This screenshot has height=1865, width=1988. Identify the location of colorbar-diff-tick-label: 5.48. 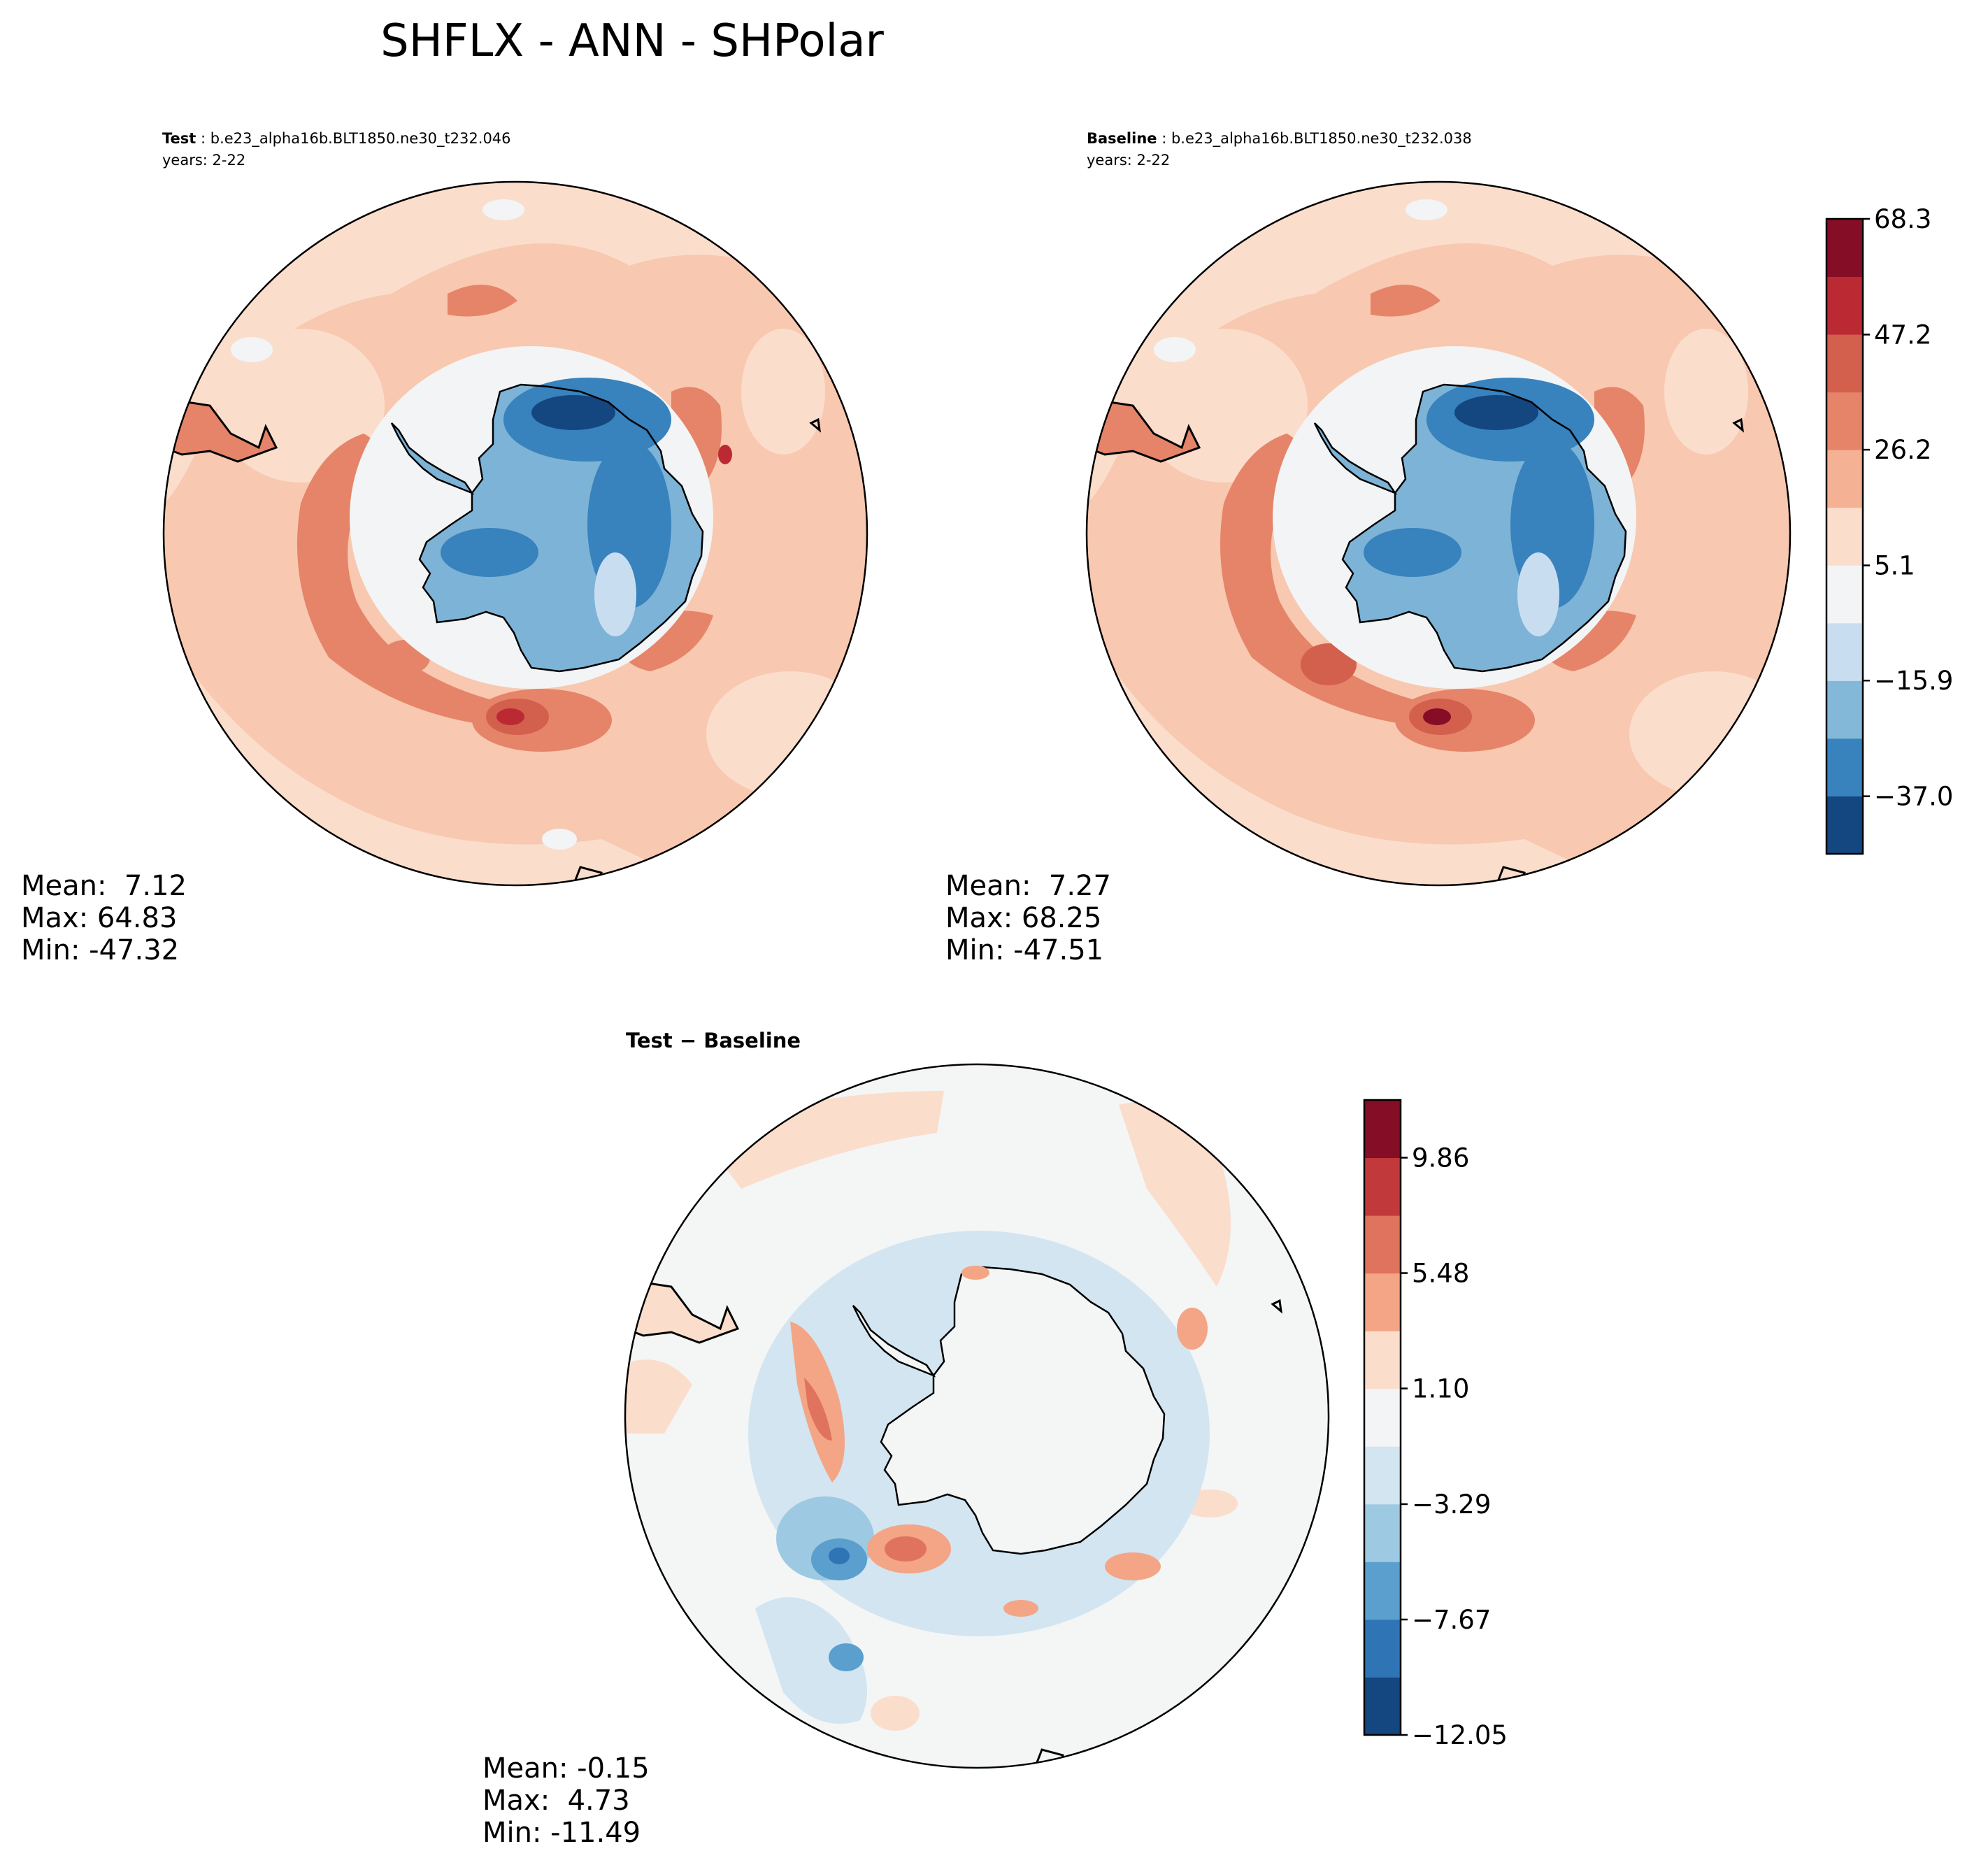
(1441, 1274).